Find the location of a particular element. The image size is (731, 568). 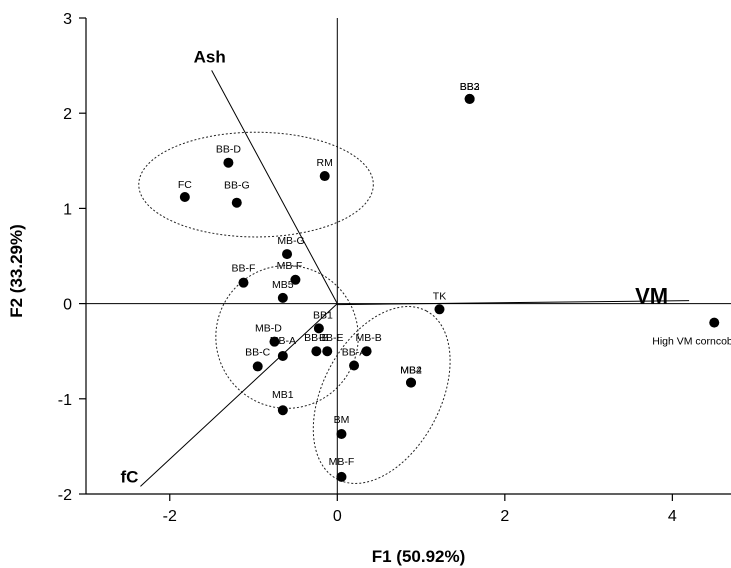

vector-fc is located at coordinates (239, 395).